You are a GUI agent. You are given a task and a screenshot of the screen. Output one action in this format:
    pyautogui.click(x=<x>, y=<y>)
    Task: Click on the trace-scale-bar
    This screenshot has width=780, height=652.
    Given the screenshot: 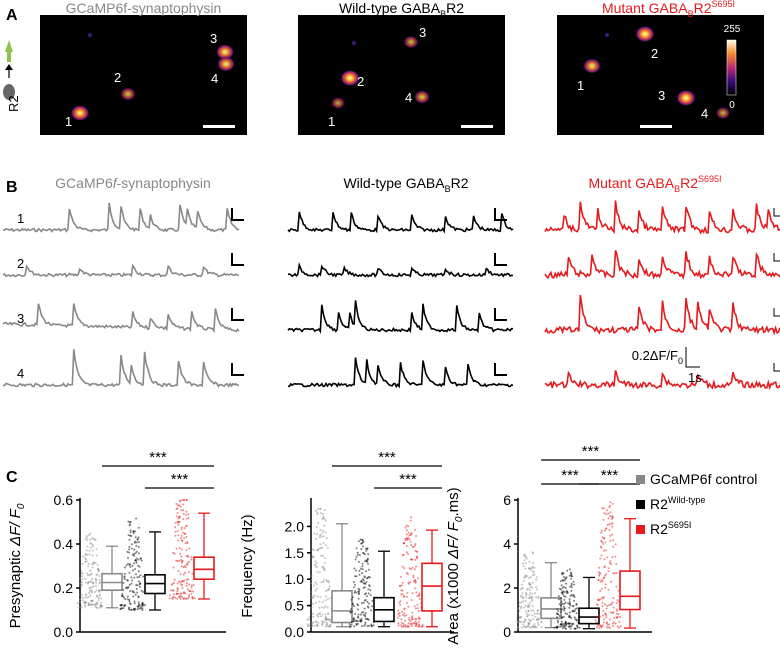 What is the action you would take?
    pyautogui.click(x=776, y=212)
    